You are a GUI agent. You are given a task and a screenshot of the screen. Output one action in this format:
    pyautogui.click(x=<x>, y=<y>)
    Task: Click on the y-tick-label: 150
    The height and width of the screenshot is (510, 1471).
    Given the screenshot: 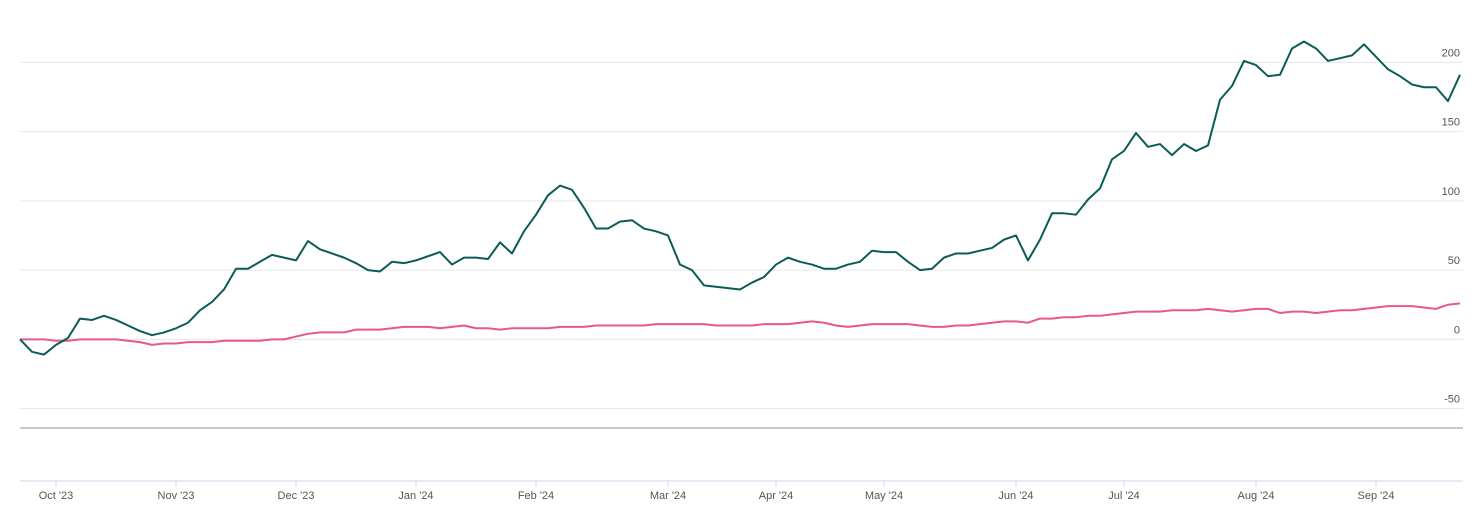 What is the action you would take?
    pyautogui.click(x=1451, y=123)
    